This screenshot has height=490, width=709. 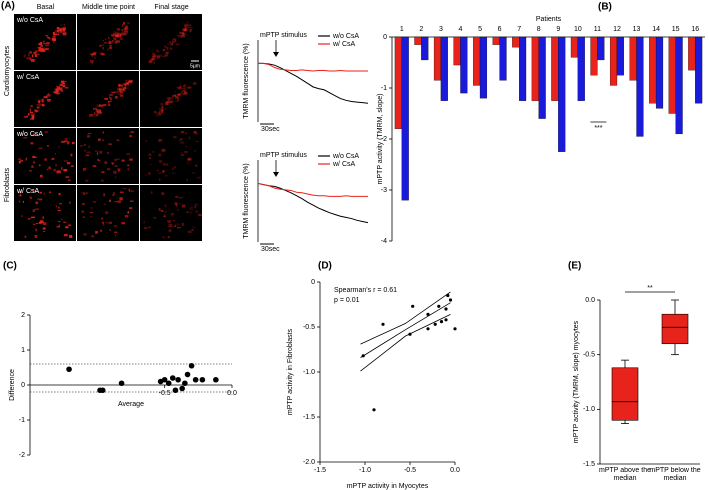 What do you see at coordinates (270, 249) in the screenshot?
I see `scale-bar-label: 30sec` at bounding box center [270, 249].